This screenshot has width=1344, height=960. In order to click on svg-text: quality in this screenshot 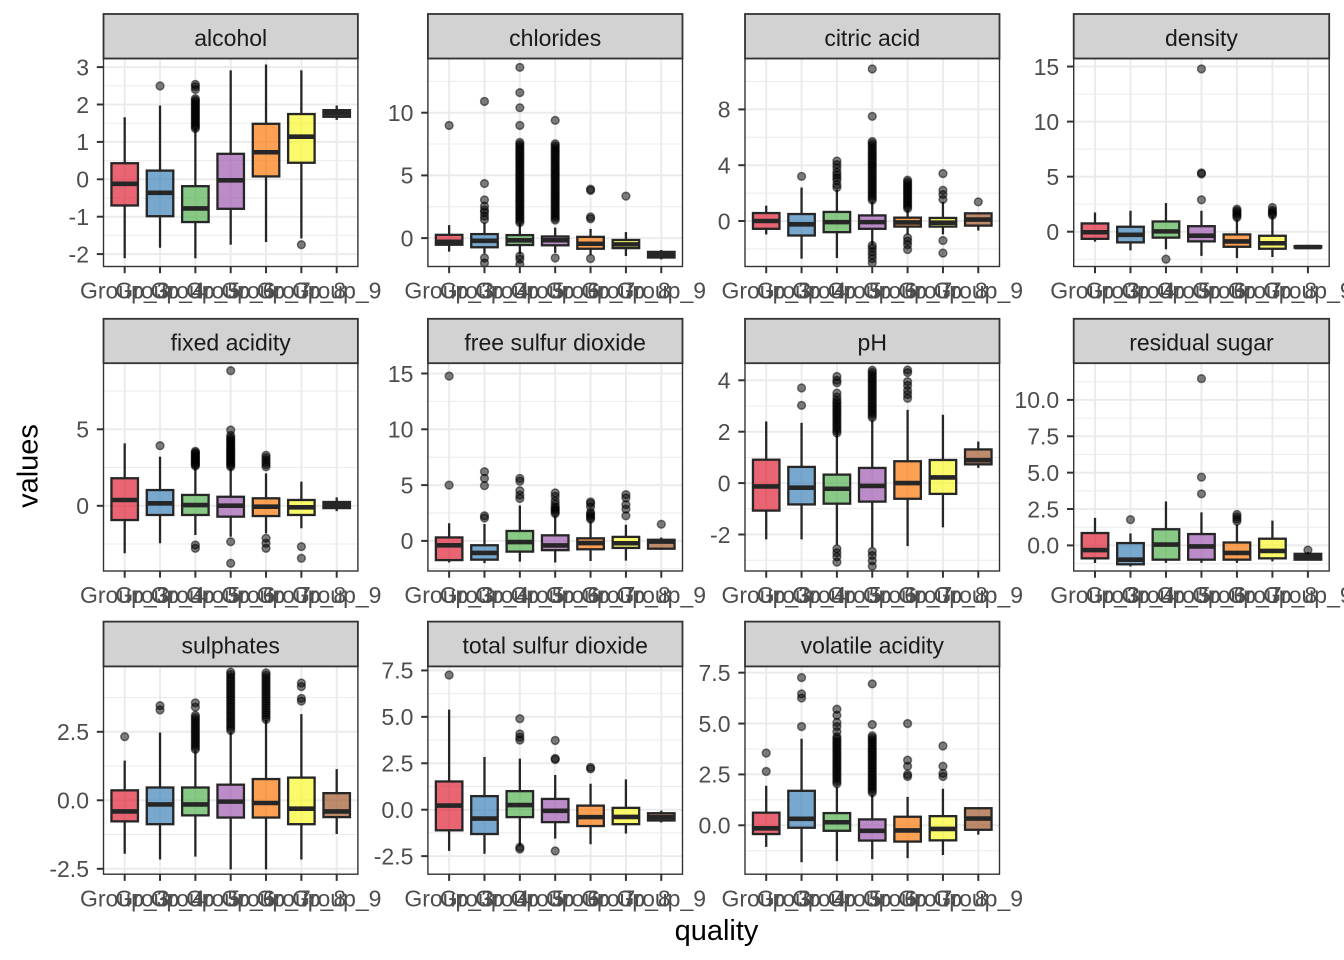, I will do `click(717, 931)`.